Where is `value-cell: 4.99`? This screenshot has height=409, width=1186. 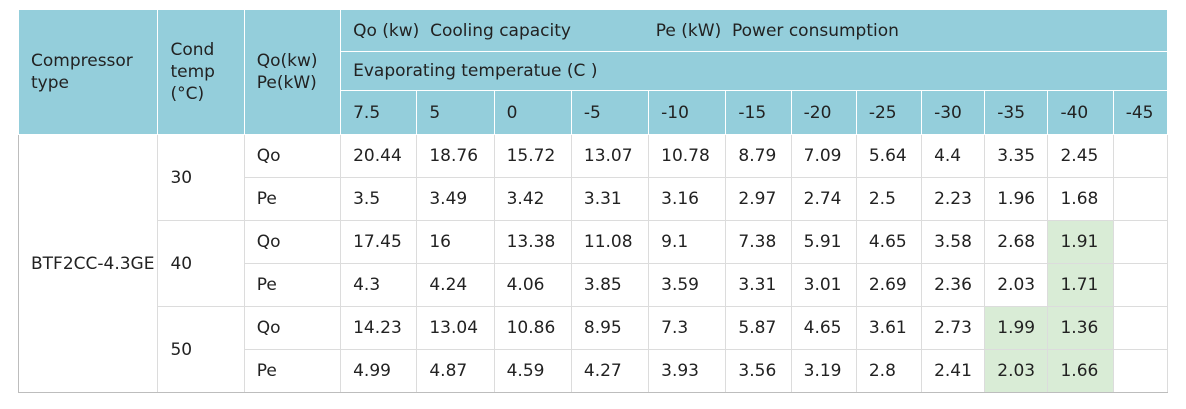 value-cell: 4.99 is located at coordinates (378, 371).